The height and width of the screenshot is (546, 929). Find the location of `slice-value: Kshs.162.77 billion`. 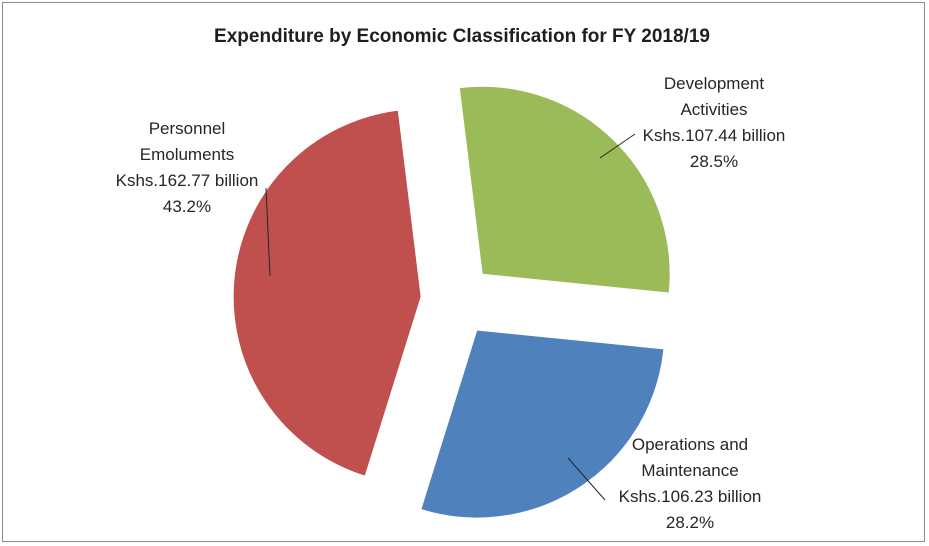

slice-value: Kshs.162.77 billion is located at coordinates (187, 180).